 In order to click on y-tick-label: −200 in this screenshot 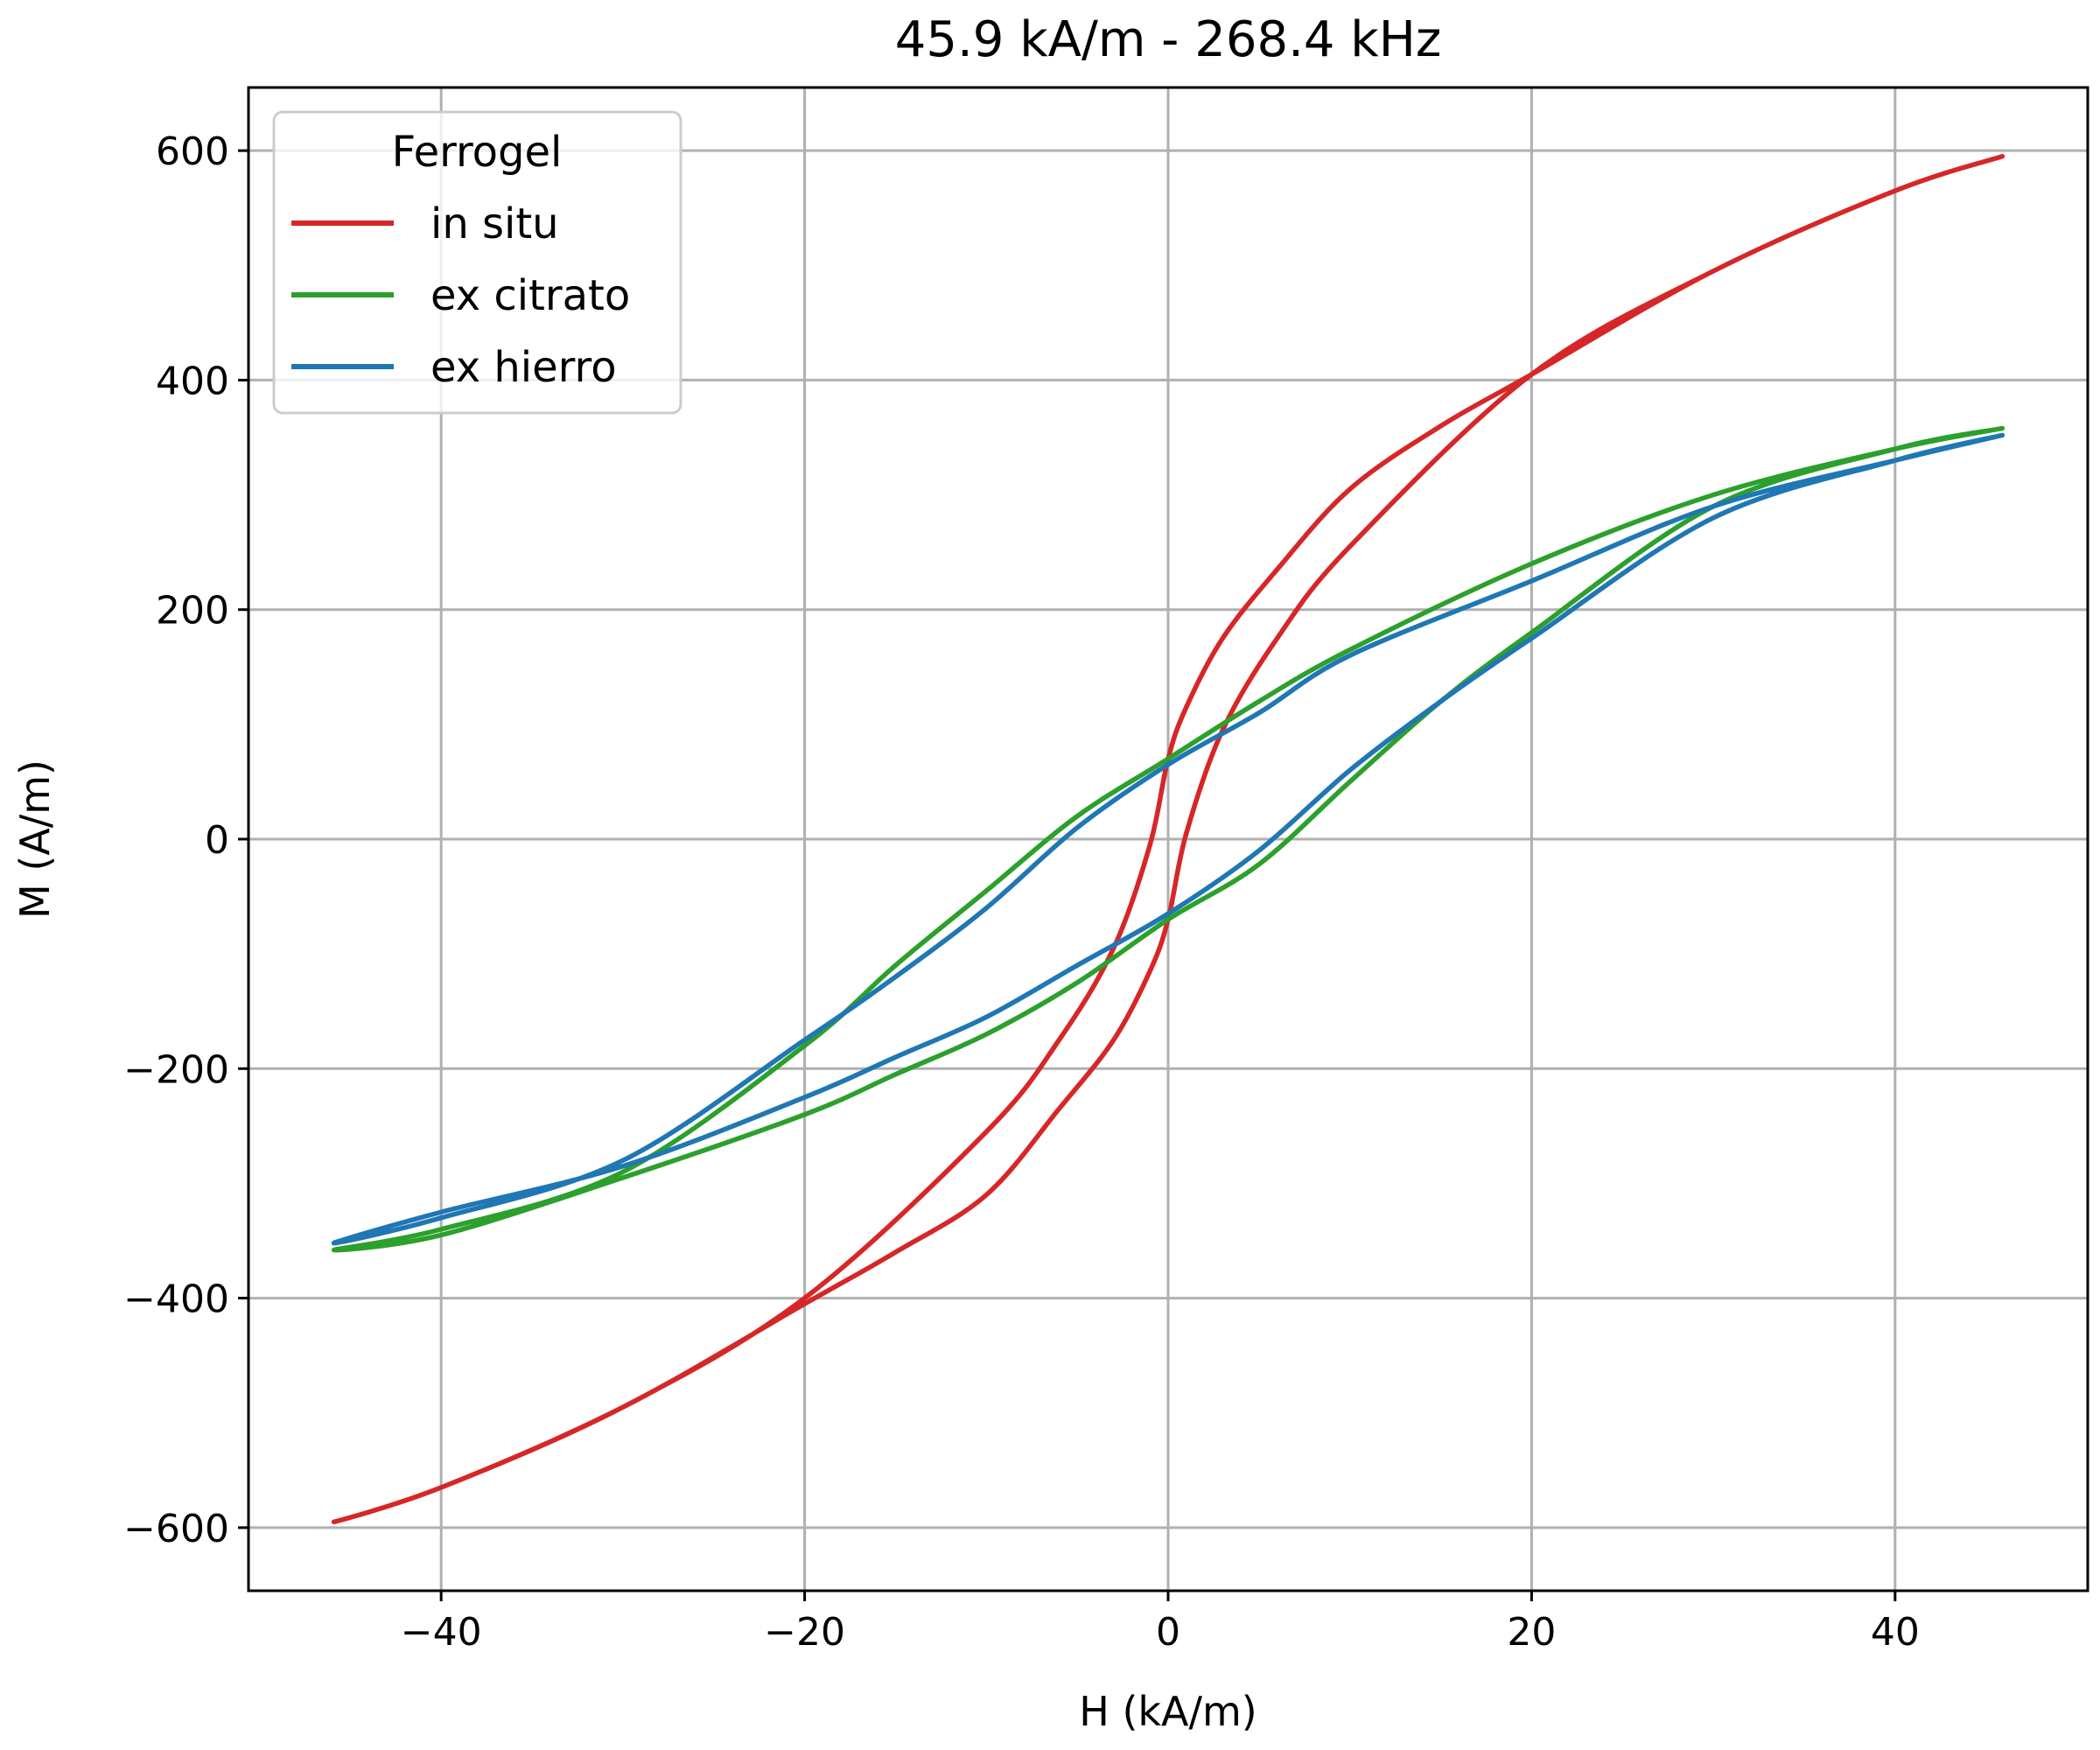, I will do `click(176, 1069)`.